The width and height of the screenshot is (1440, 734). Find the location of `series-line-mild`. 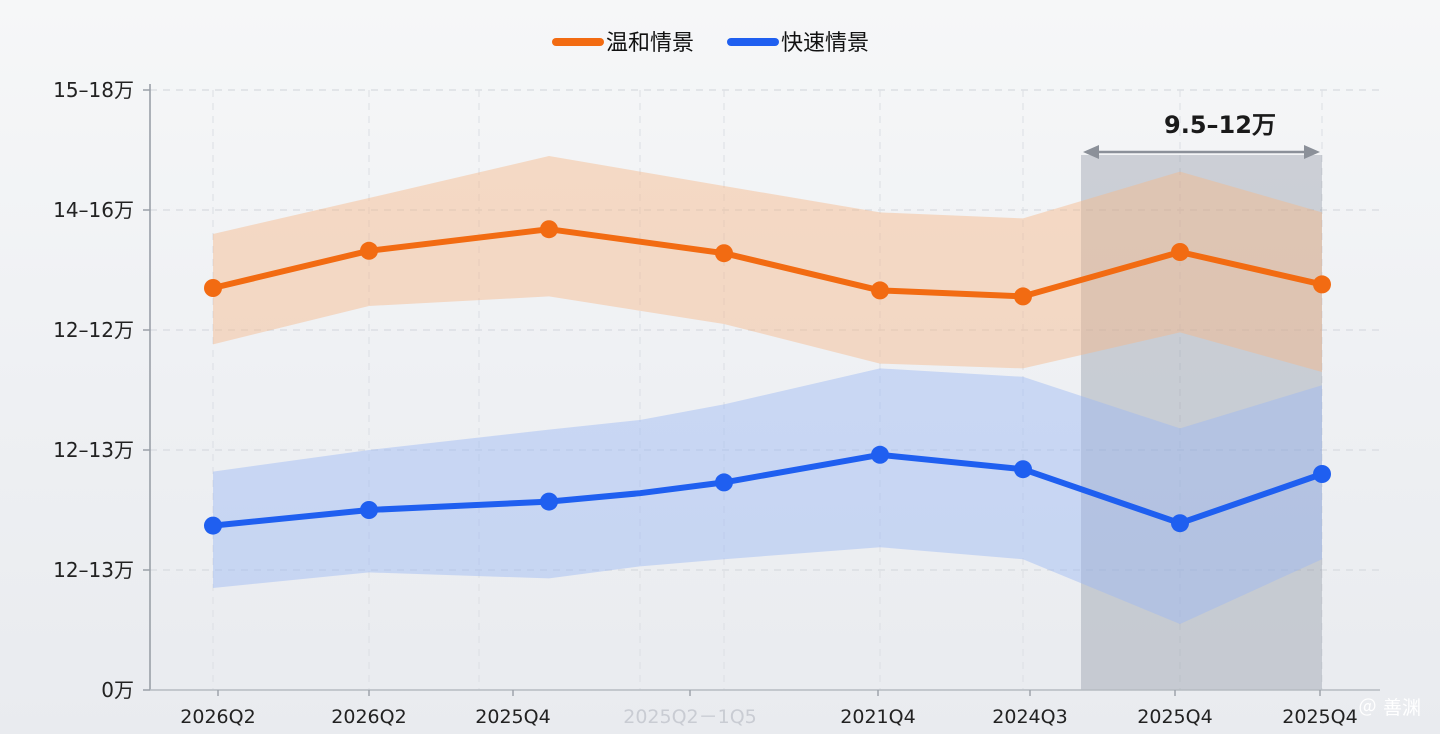

series-line-mild is located at coordinates (767, 263).